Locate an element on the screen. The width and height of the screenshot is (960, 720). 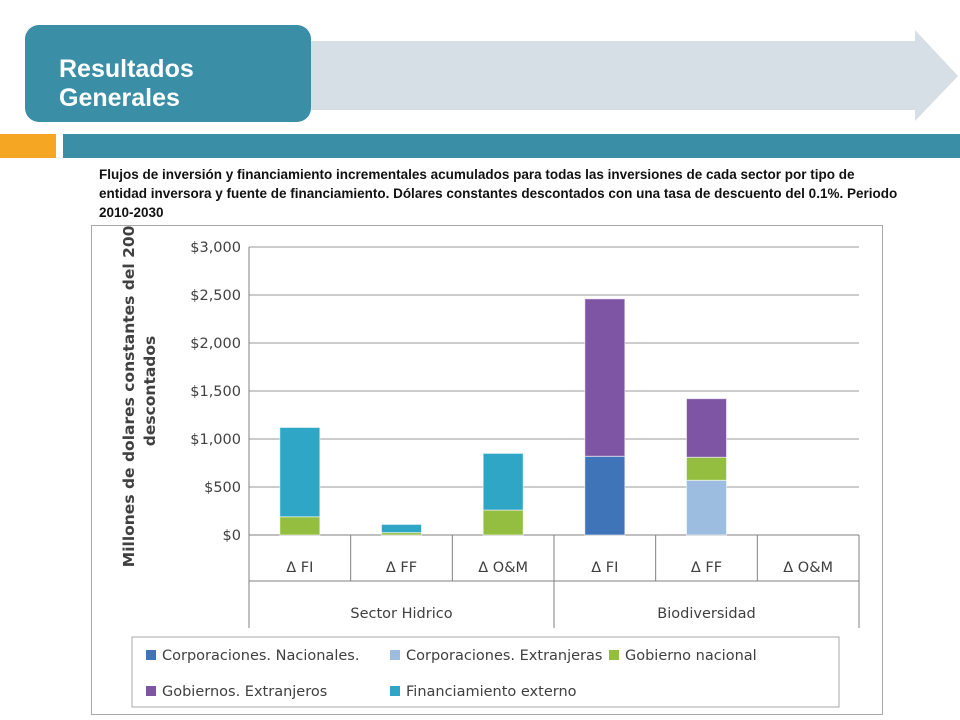
arrow-shape is located at coordinates (629, 75).